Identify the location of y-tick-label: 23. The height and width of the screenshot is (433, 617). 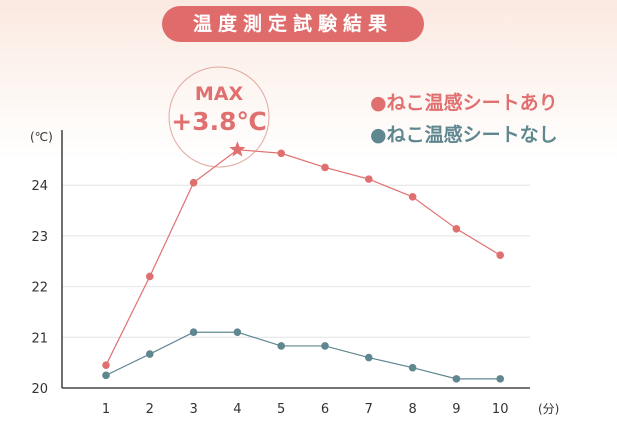
(39, 237).